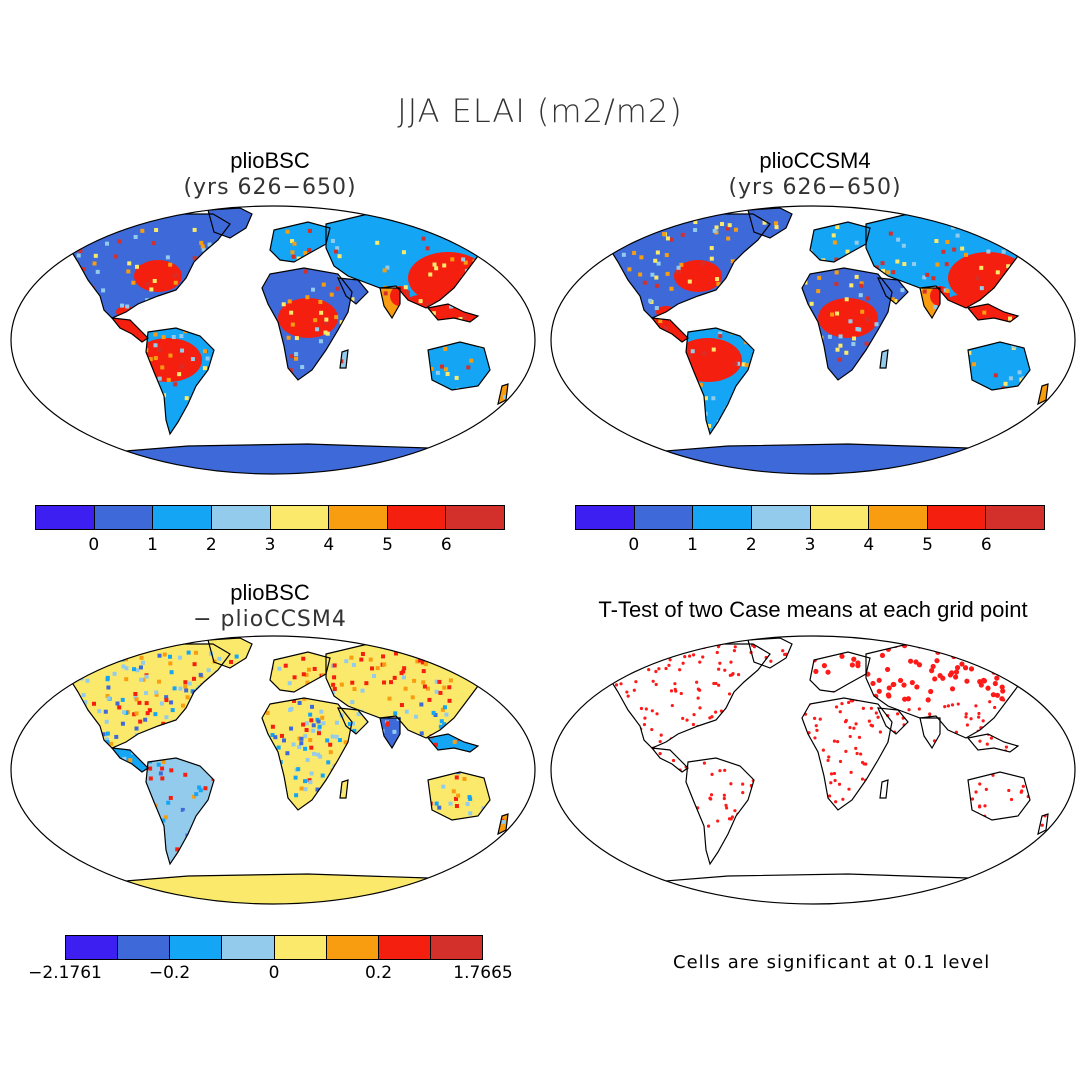 Image resolution: width=1080 pixels, height=1080 pixels. What do you see at coordinates (813, 340) in the screenshot?
I see `map-frame` at bounding box center [813, 340].